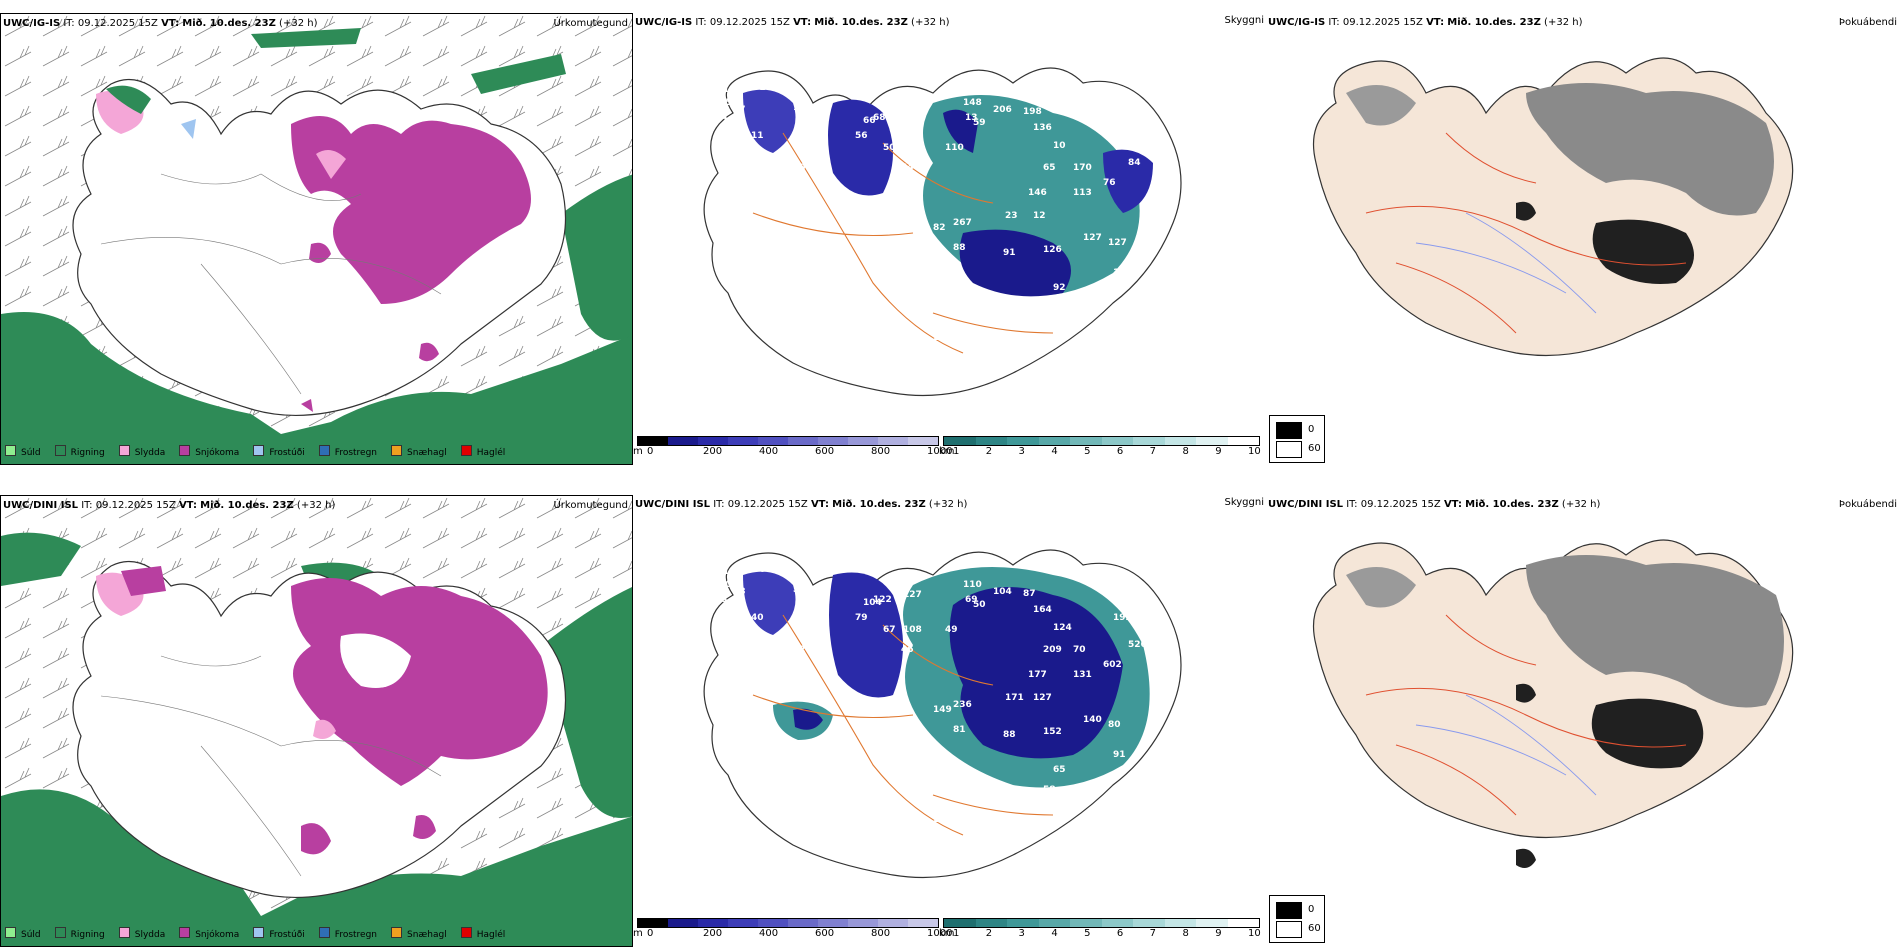 The image size is (1900, 950). I want to click on ceiling-value-label: 11, so click(757, 136).